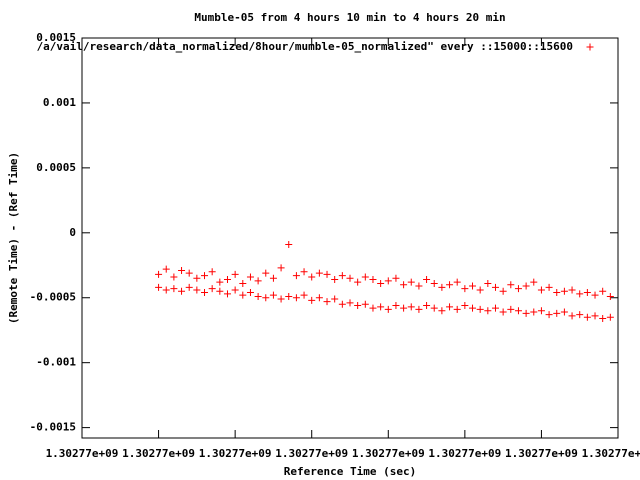 Image resolution: width=640 pixels, height=480 pixels. What do you see at coordinates (59, 102) in the screenshot?
I see `y-tick-label: 0.001` at bounding box center [59, 102].